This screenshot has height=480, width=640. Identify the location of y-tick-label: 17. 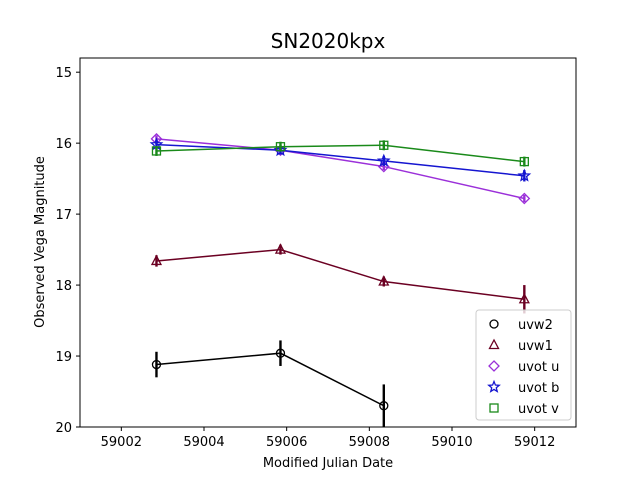
(63, 215).